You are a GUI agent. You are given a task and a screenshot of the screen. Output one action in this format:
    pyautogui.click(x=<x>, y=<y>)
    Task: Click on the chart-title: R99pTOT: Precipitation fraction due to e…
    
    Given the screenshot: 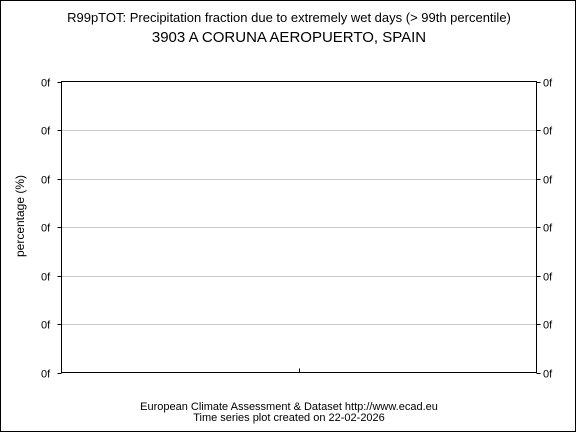 What is the action you would take?
    pyautogui.click(x=289, y=17)
    